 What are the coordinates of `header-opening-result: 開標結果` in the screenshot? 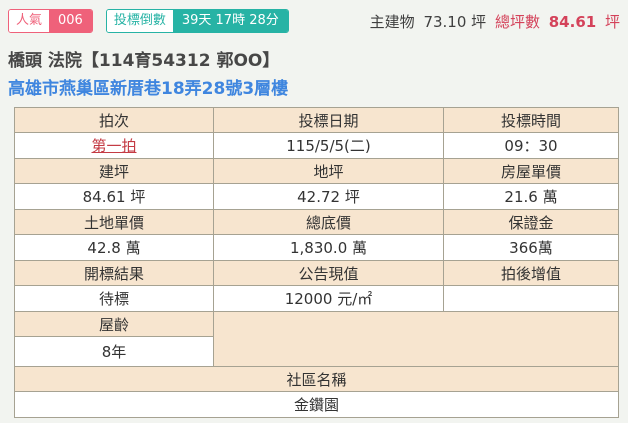 It's located at (114, 273).